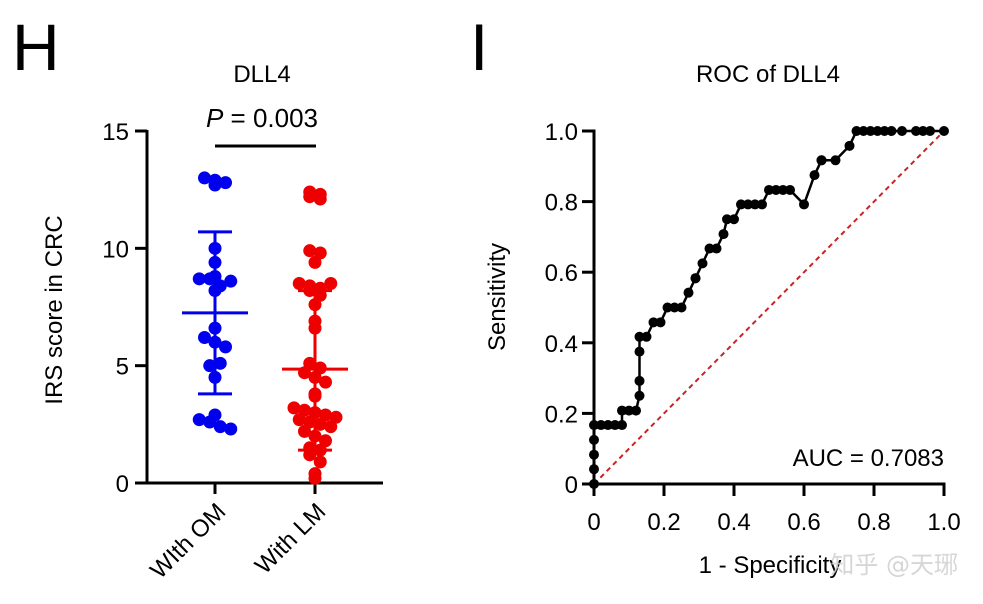  What do you see at coordinates (54, 309) in the screenshot?
I see `dot-plot-ylabel: IRS score in CRC` at bounding box center [54, 309].